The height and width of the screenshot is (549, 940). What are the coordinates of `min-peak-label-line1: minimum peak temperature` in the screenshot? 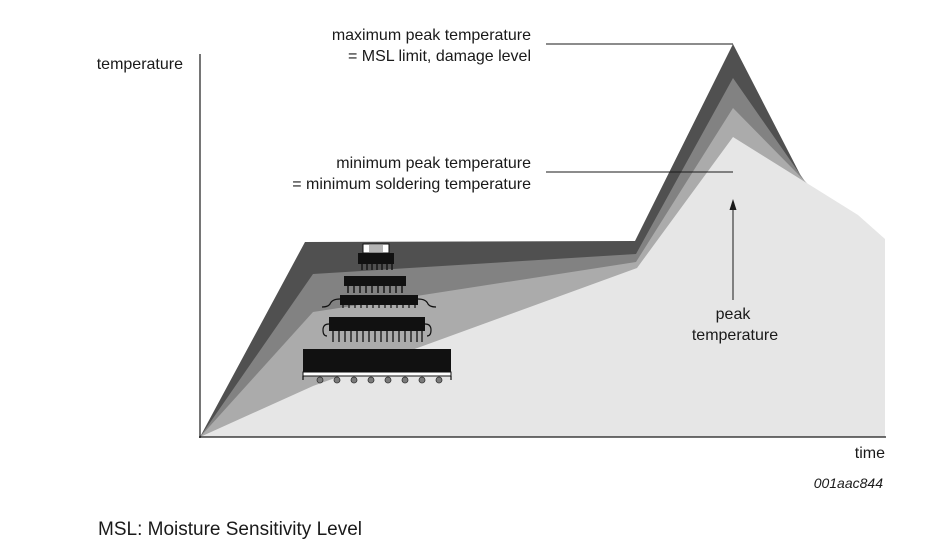 It's located at (433, 163).